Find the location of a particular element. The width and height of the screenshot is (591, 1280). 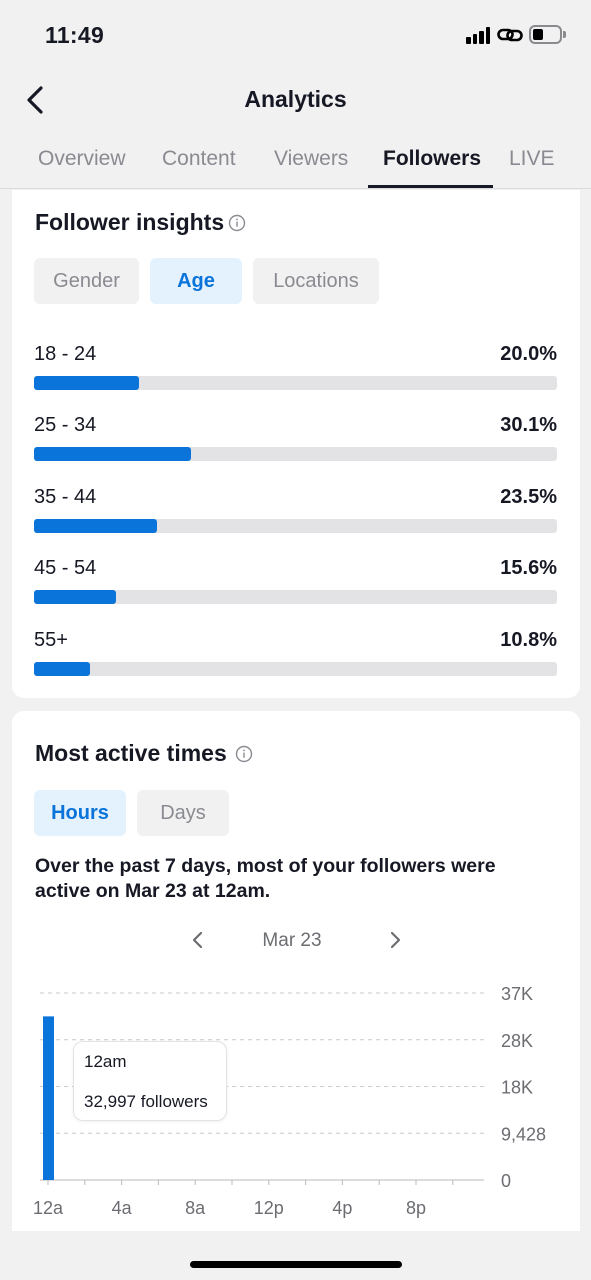

age-percent: 10.8% is located at coordinates (528, 640).